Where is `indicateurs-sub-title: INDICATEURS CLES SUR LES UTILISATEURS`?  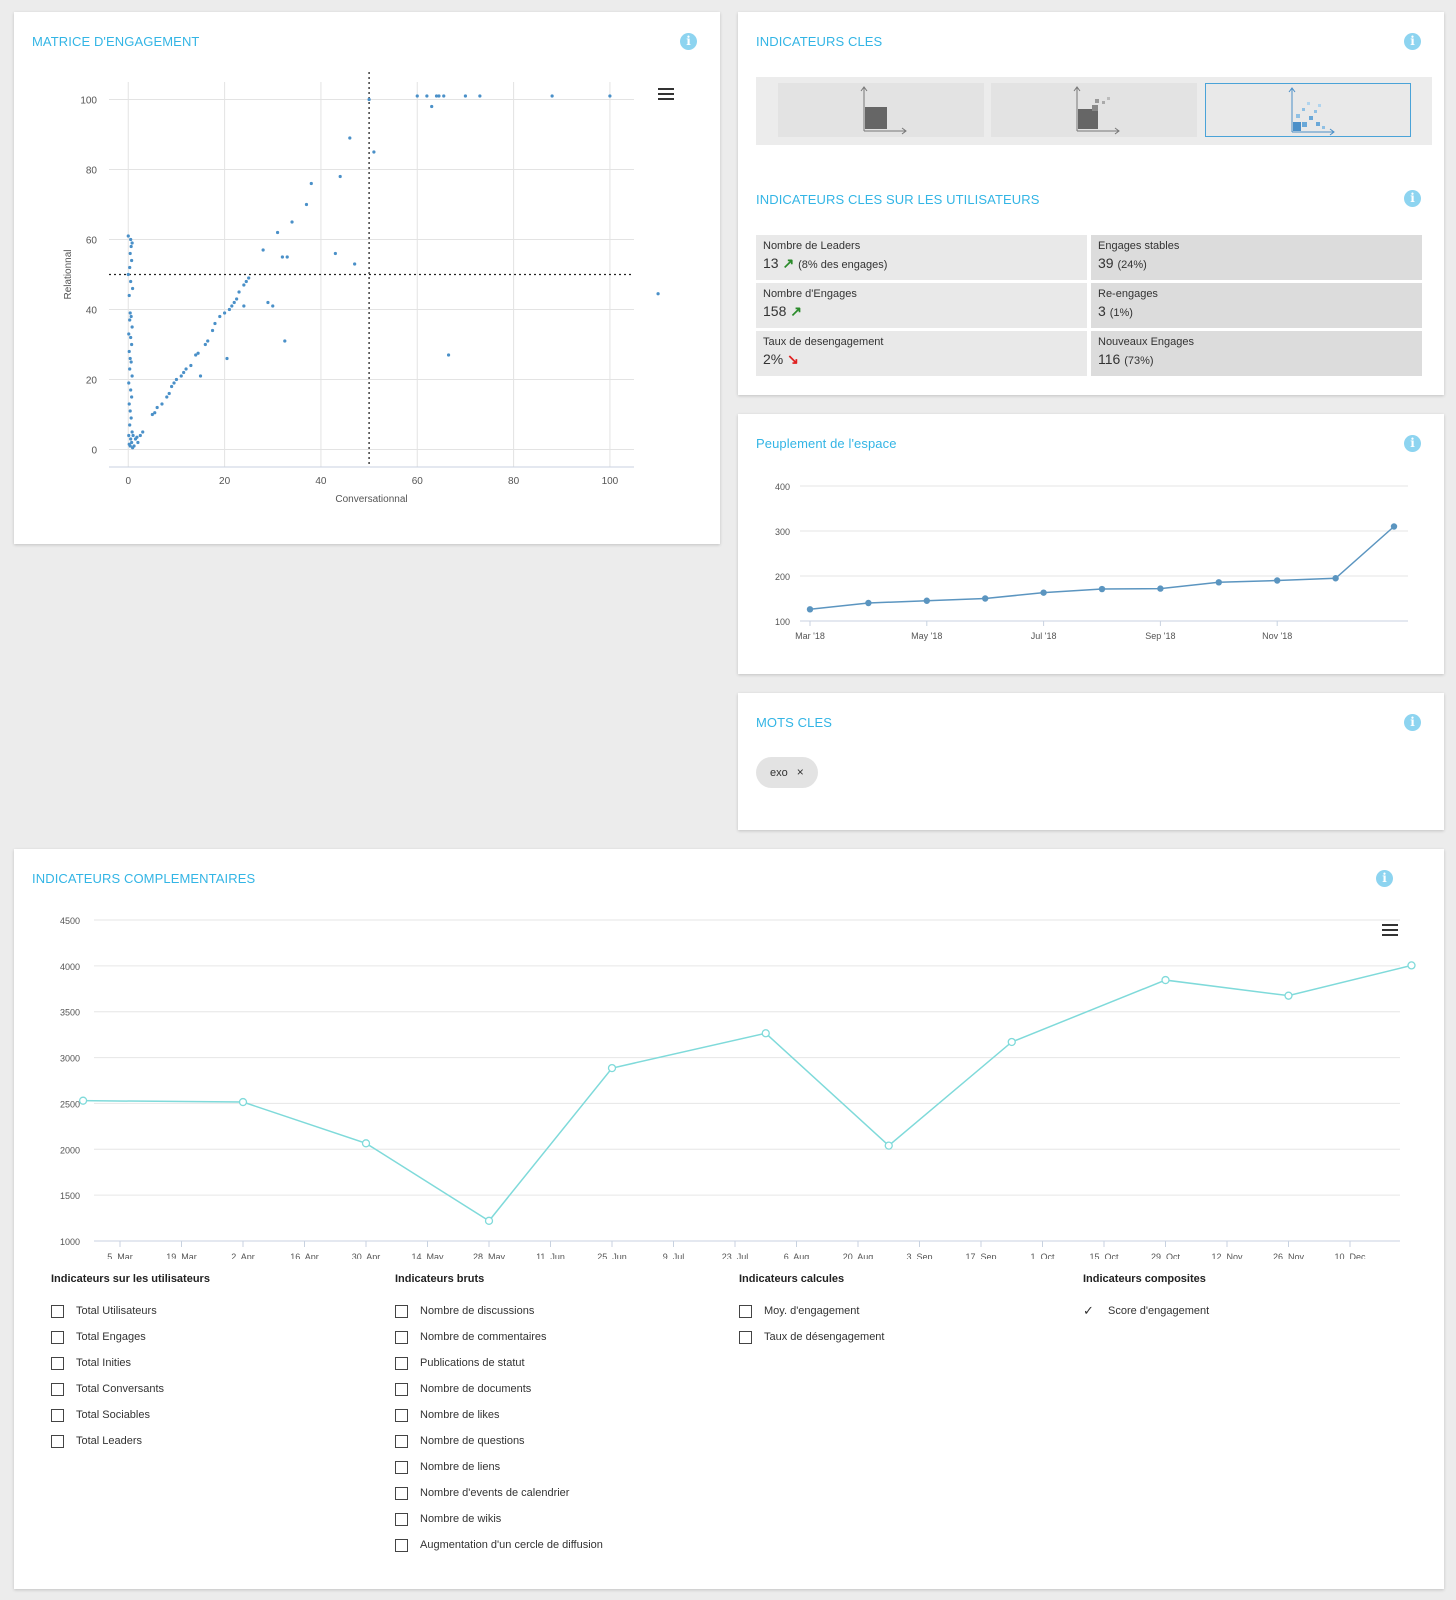
indicateurs-sub-title: INDICATEURS CLES SUR LES UTILISATEURS is located at coordinates (898, 199).